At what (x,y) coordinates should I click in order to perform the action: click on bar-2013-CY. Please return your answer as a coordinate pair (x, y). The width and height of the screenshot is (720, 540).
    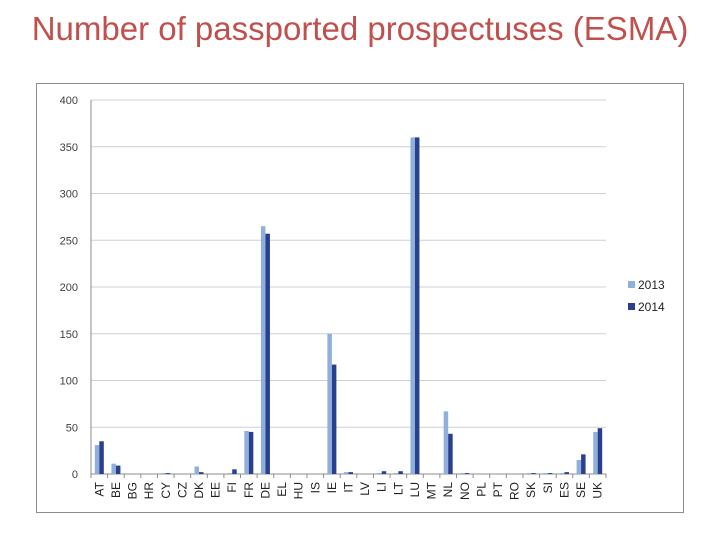
    Looking at the image, I should click on (163, 473).